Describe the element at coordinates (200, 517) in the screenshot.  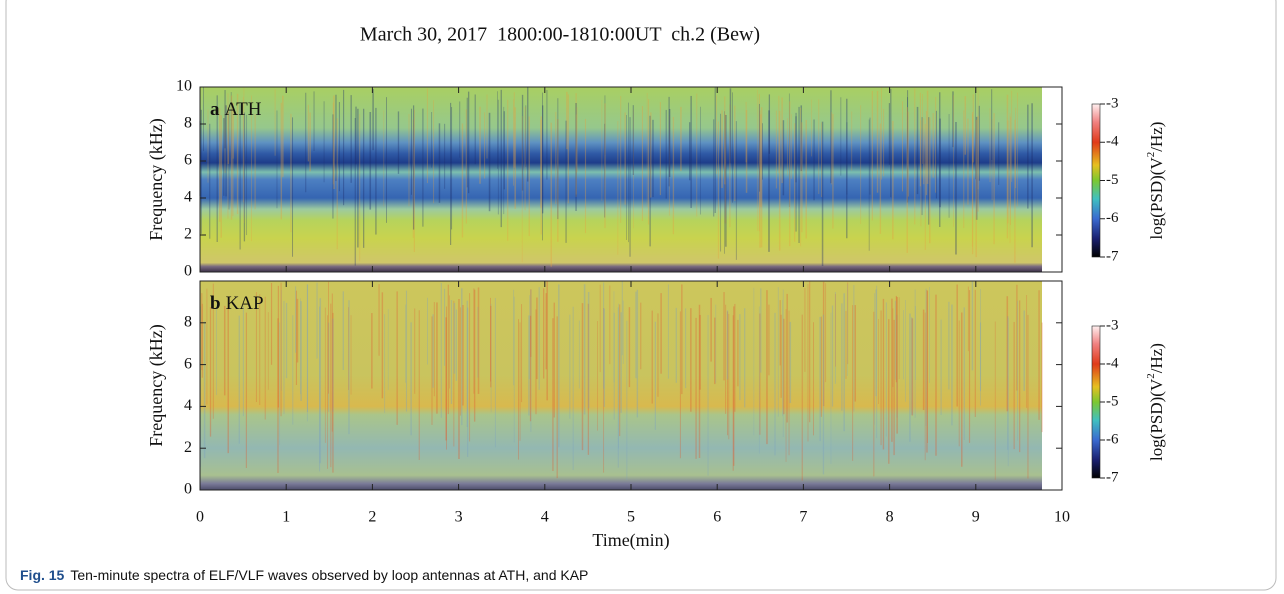
I see `x-tick-label: 0` at that location.